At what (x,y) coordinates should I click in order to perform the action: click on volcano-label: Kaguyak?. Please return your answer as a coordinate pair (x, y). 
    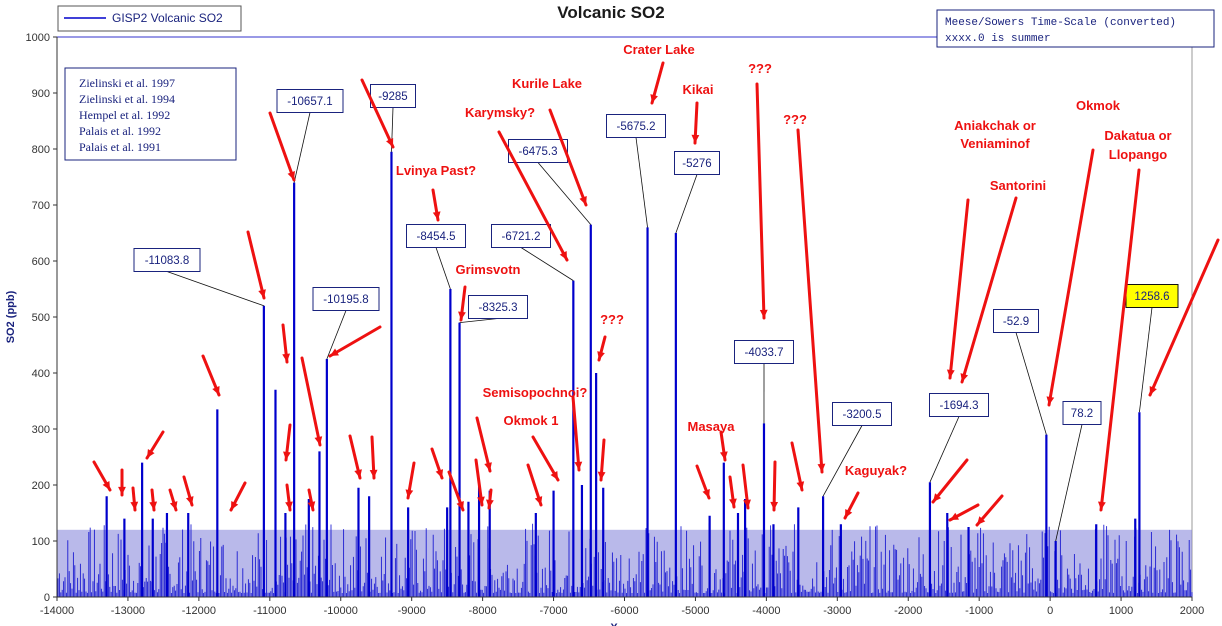
    Looking at the image, I should click on (876, 470).